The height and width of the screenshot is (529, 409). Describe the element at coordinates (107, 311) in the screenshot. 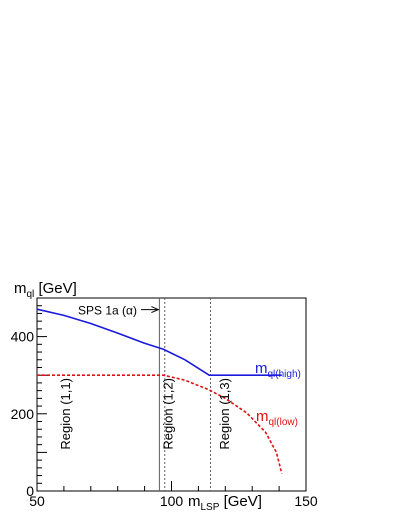

I see `sps-annotation: SPS 1a (α)` at that location.